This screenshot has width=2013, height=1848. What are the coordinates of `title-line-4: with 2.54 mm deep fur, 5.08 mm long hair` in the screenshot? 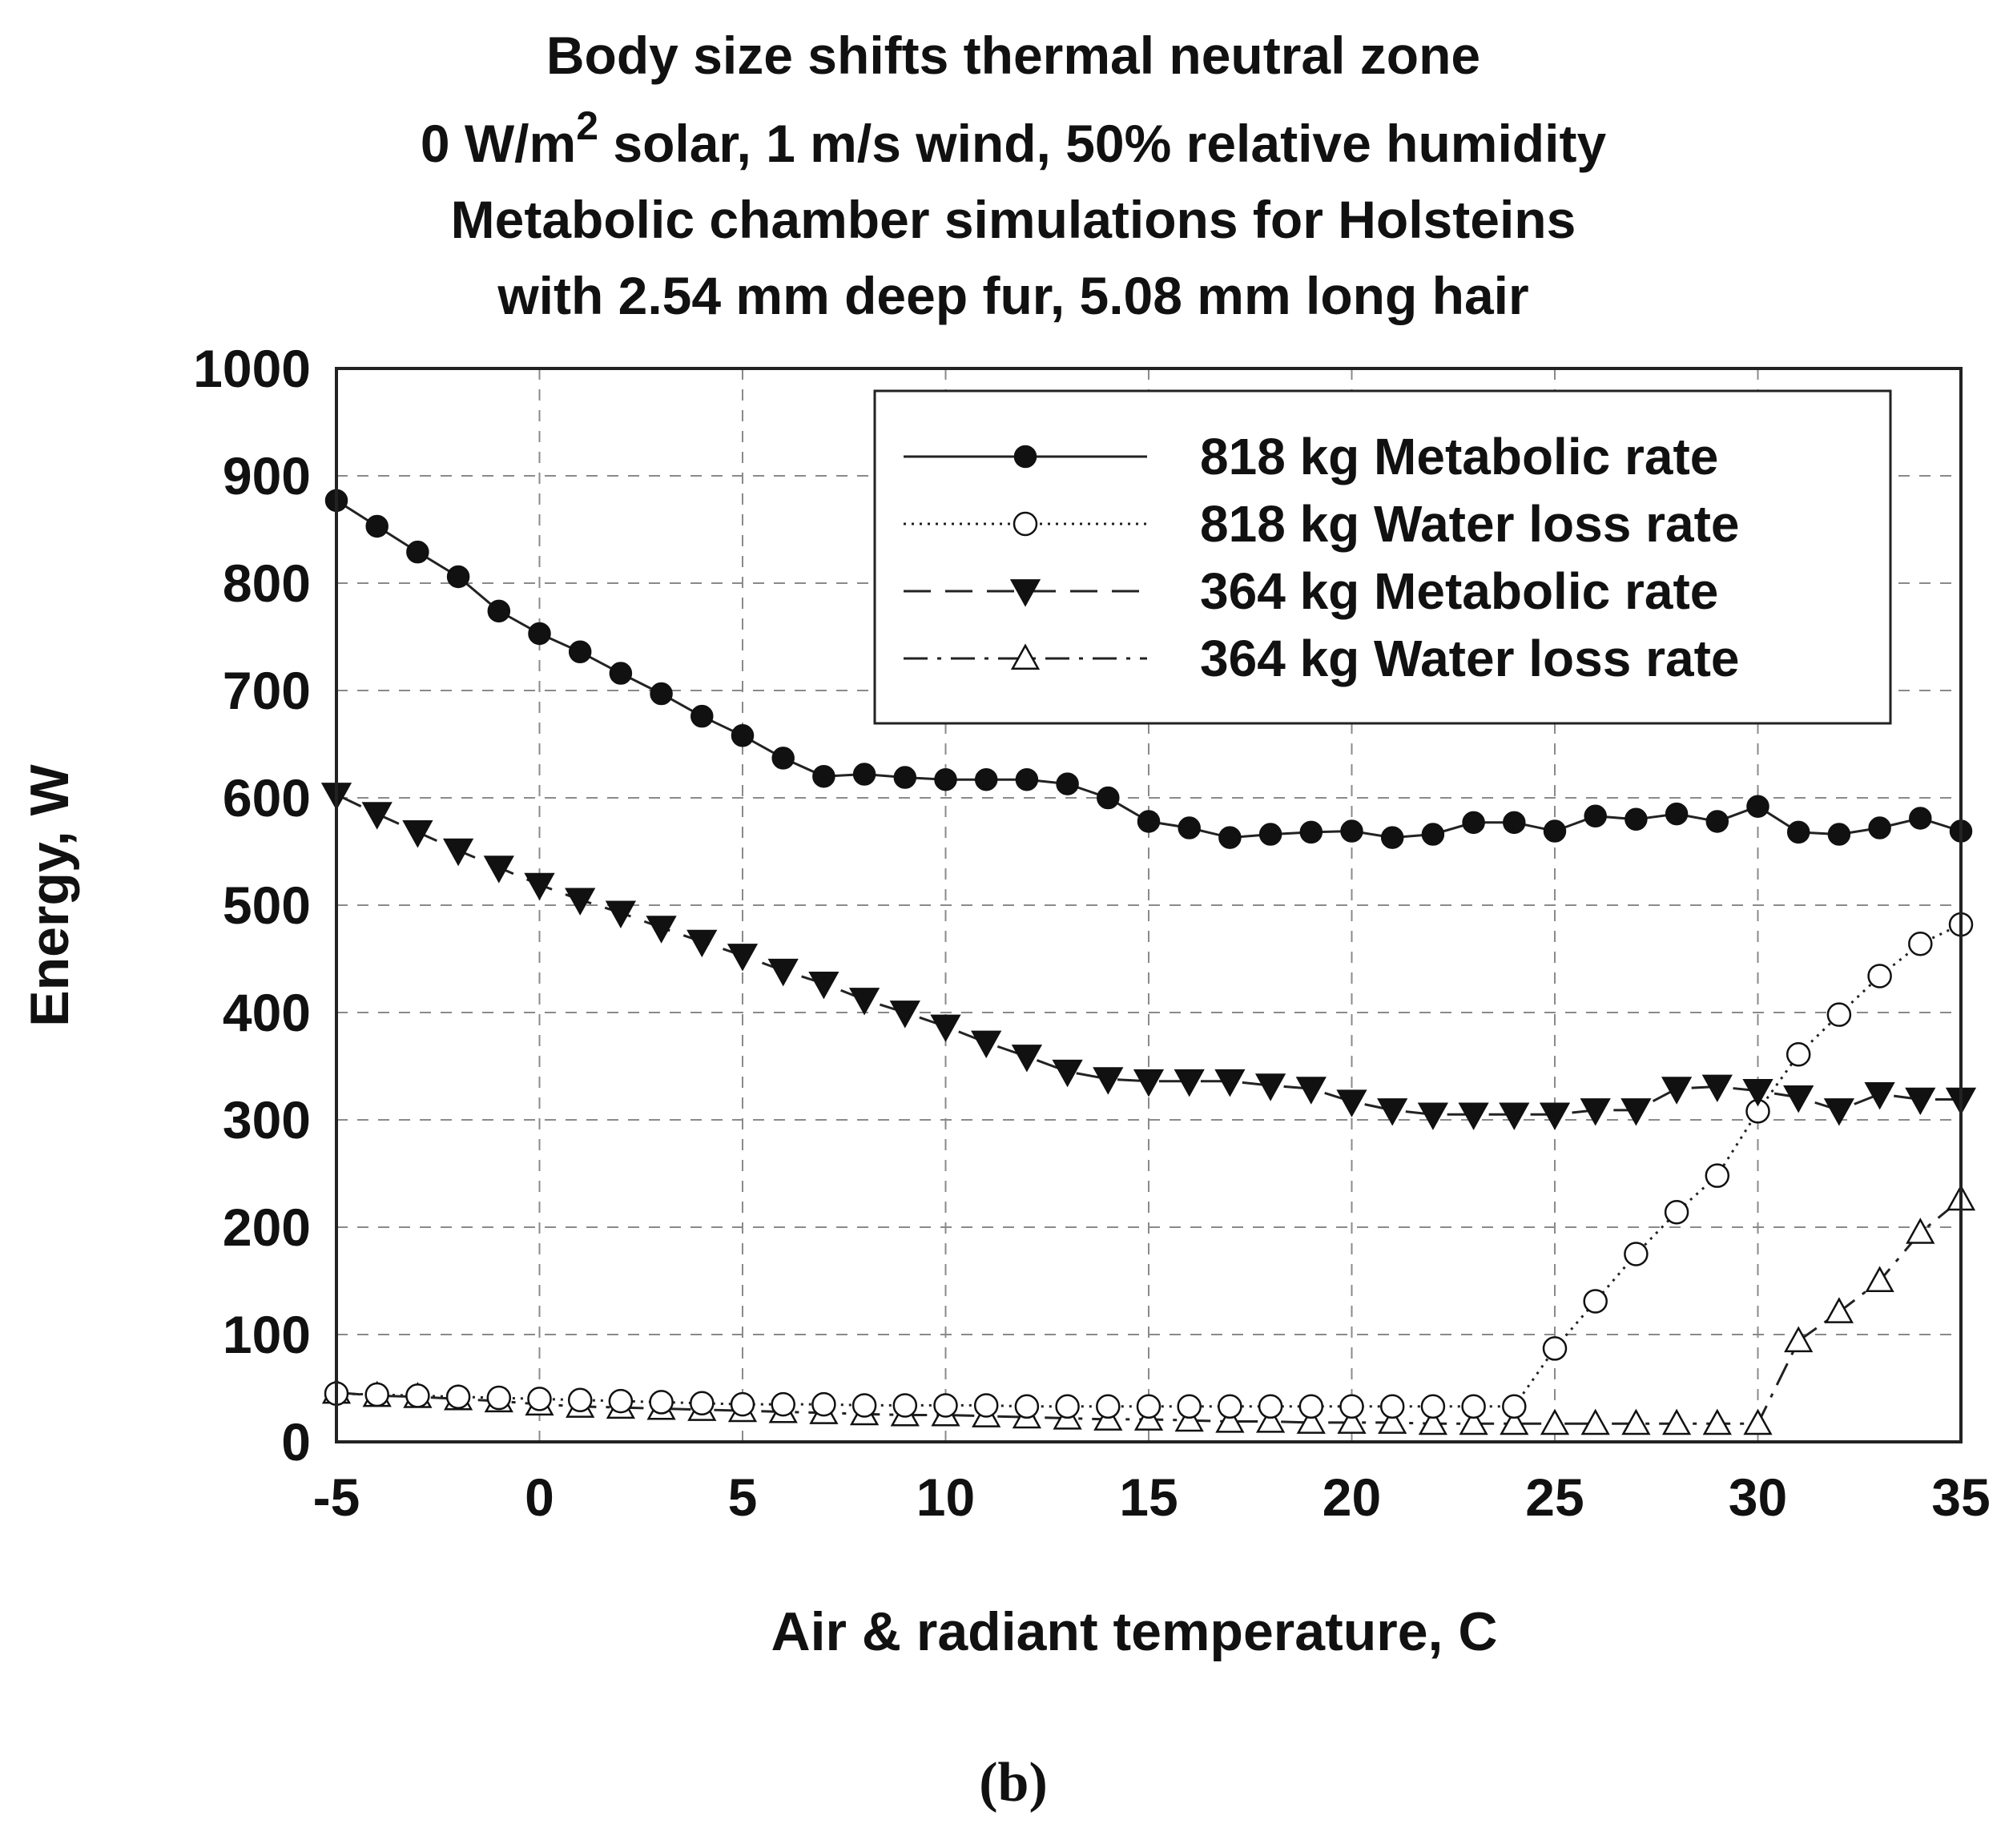 It's located at (1012, 295).